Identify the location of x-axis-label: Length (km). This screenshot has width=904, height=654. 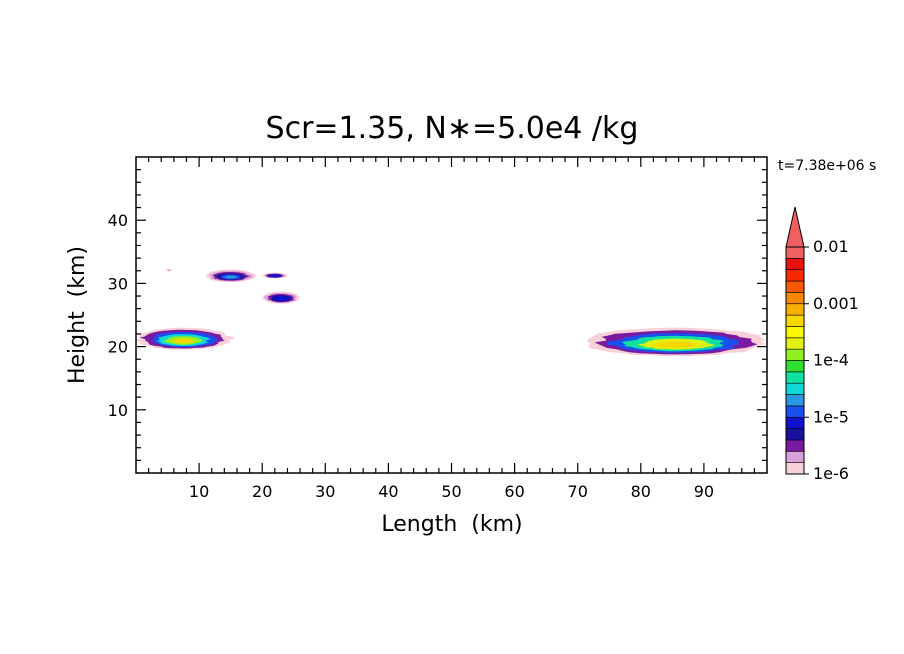
(451, 524).